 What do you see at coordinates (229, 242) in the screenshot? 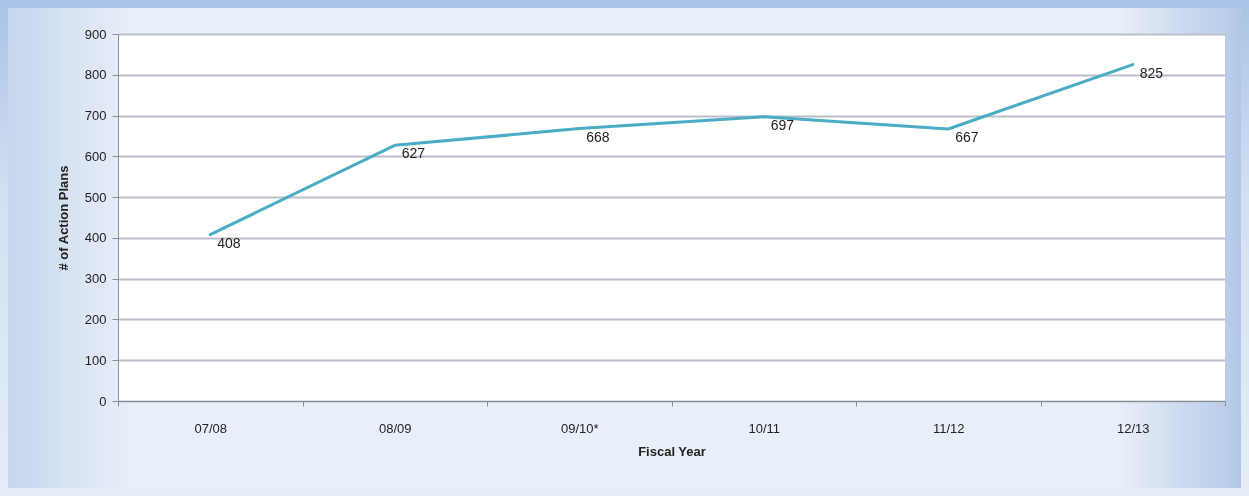
I see `data-label: 408` at bounding box center [229, 242].